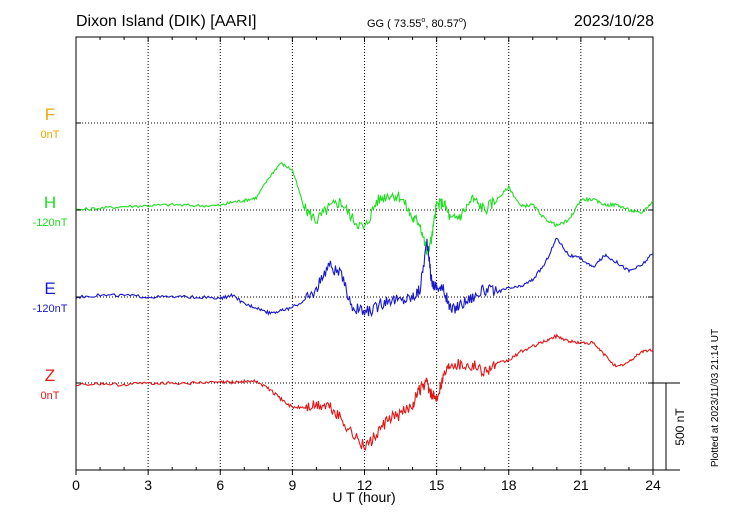  What do you see at coordinates (363, 497) in the screenshot?
I see `x-axis-label: U T (hour)` at bounding box center [363, 497].